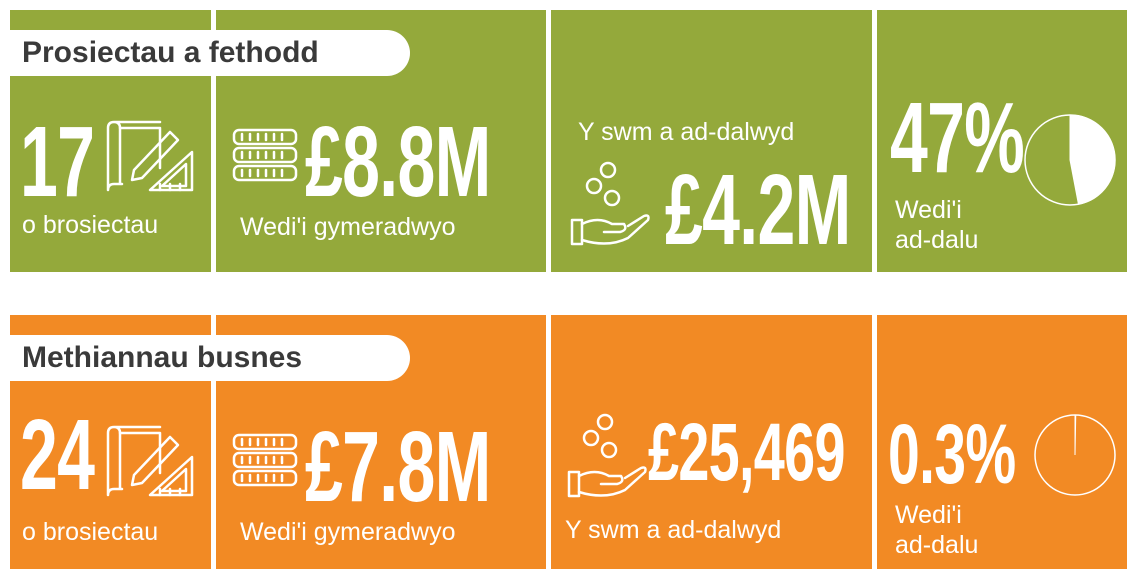 Image resolution: width=1131 pixels, height=569 pixels. I want to click on repaid-amount: £4.2M, so click(758, 210).